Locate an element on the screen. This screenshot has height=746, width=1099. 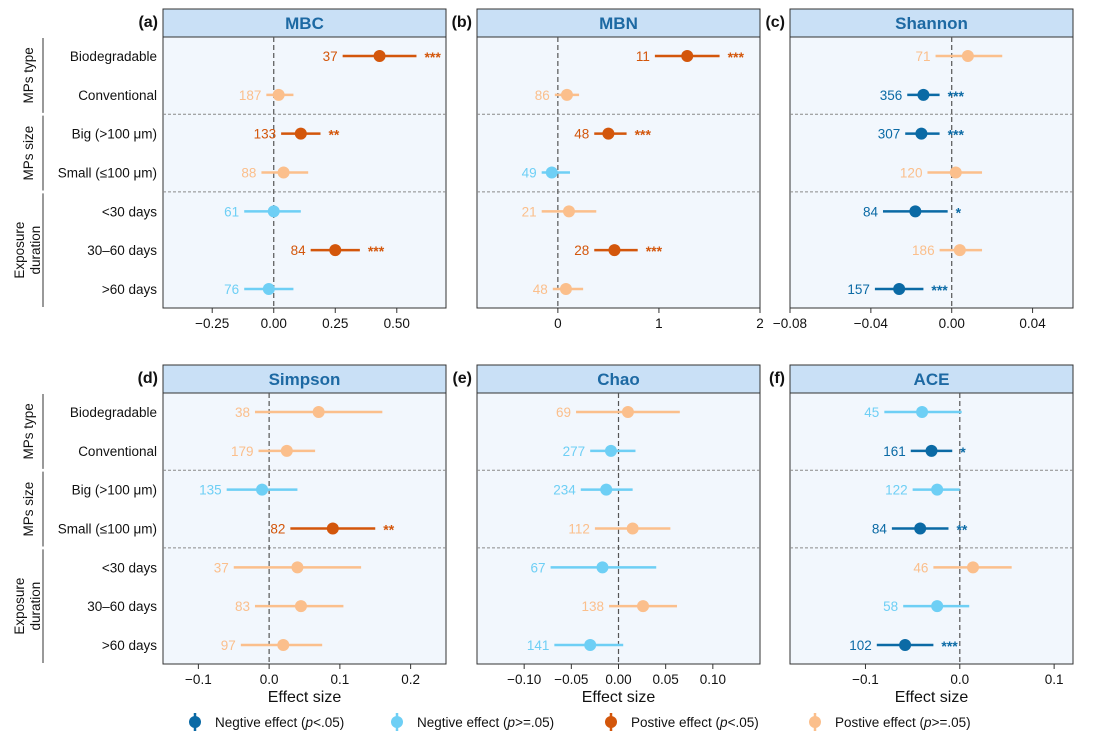
x-tick-label: 0.1 is located at coordinates (1054, 679).